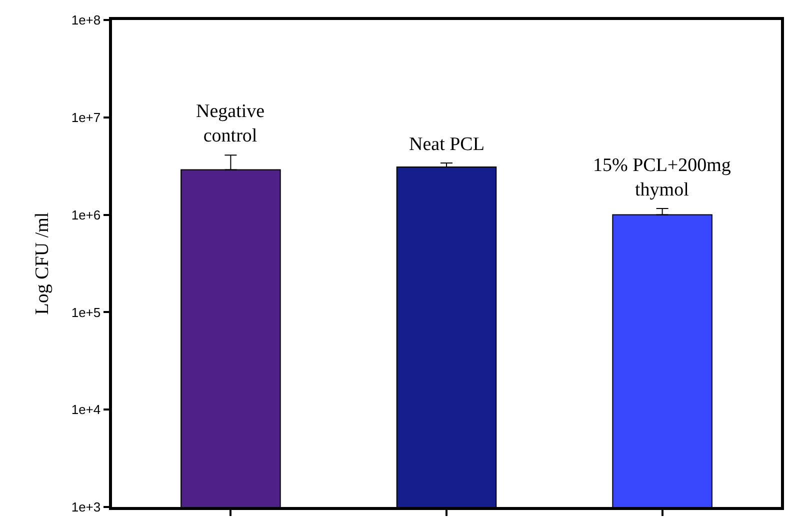 This screenshot has height=523, width=792. What do you see at coordinates (230, 124) in the screenshot?
I see `x-tick-label: Negative control` at bounding box center [230, 124].